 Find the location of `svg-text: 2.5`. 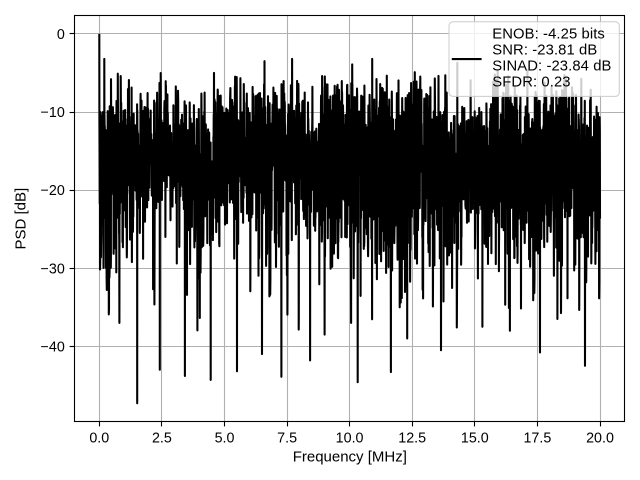

svg-text: 2.5 is located at coordinates (162, 438).